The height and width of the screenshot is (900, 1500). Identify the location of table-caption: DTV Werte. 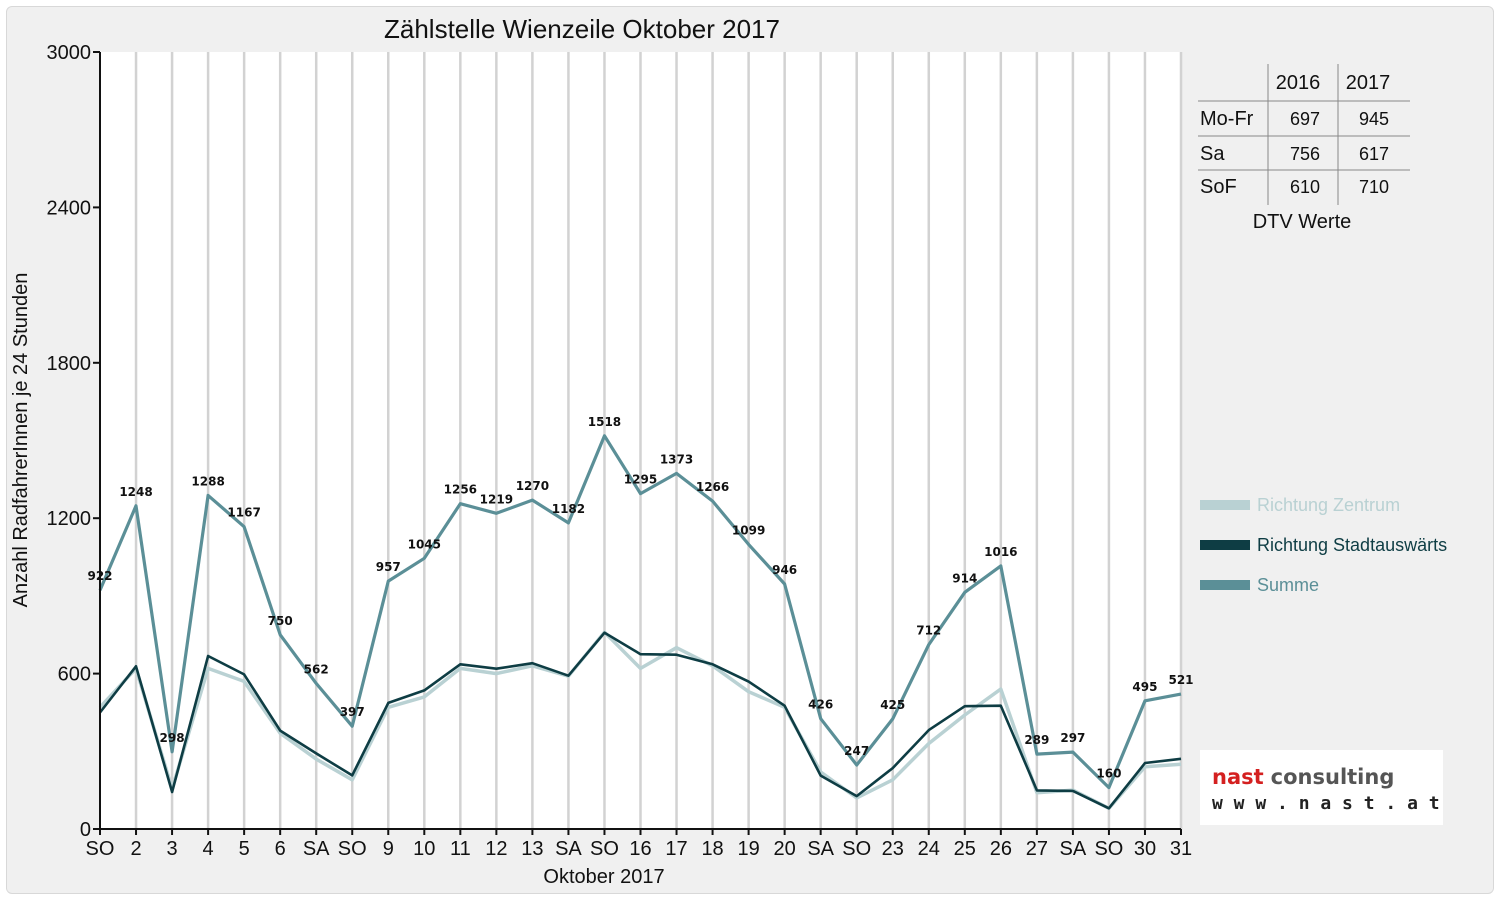
(1302, 222).